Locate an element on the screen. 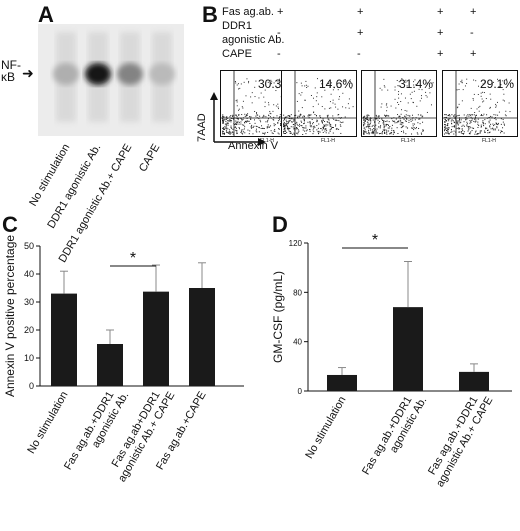  flow-plot: 14.6% FL1-H is located at coordinates (319, 106).